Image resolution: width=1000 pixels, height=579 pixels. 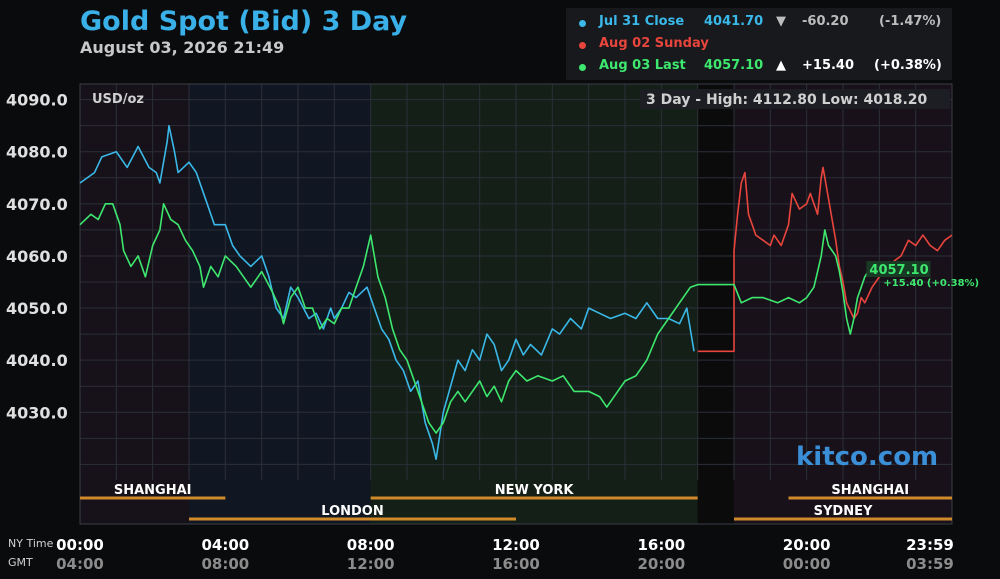 I want to click on range-info-box, so click(x=795, y=99).